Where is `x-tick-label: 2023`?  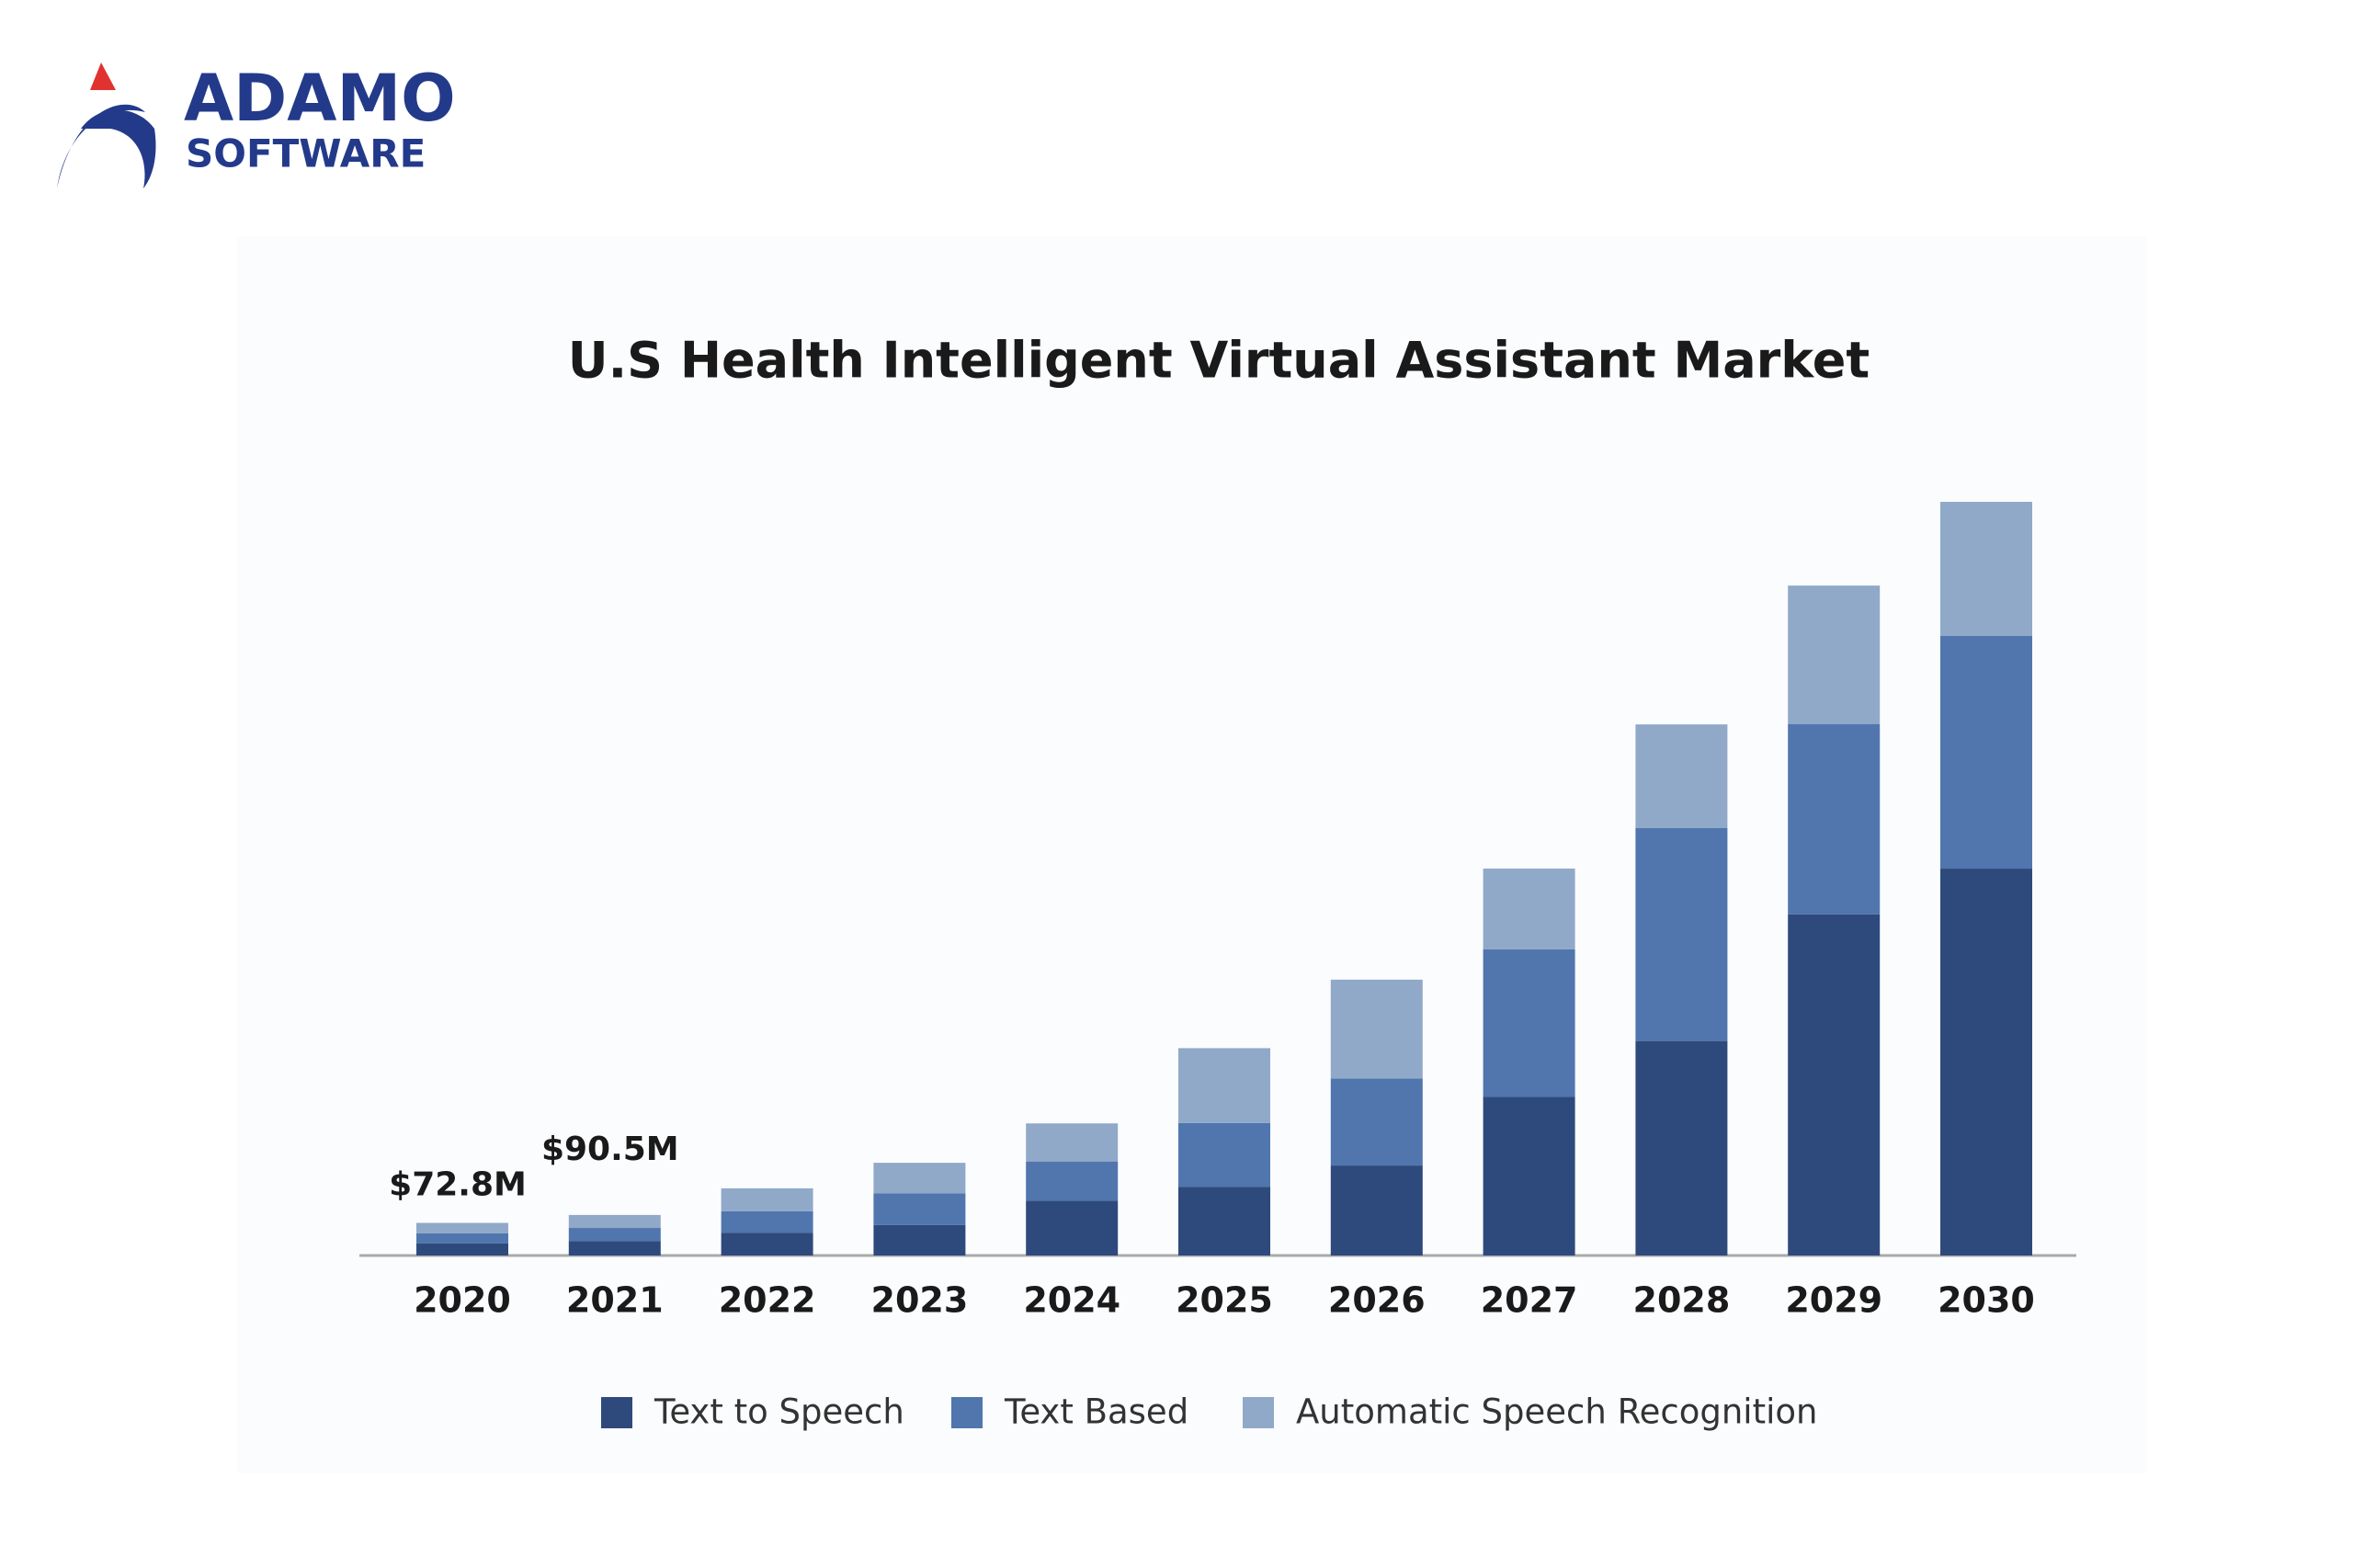 x-tick-label: 2023 is located at coordinates (920, 1300).